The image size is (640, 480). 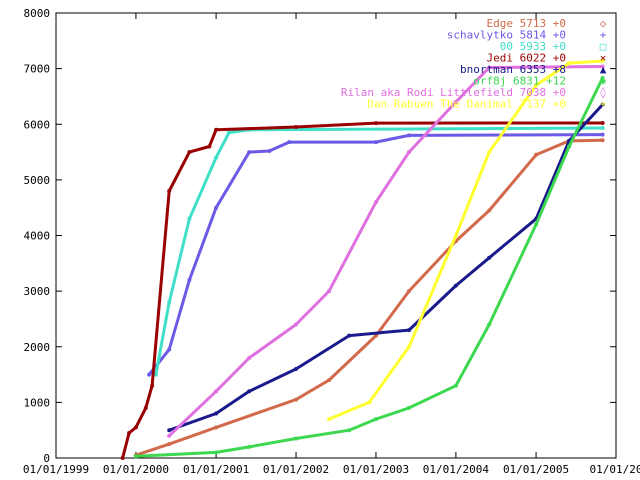 What do you see at coordinates (37, 69) in the screenshot?
I see `y-tick-label: 7000` at bounding box center [37, 69].